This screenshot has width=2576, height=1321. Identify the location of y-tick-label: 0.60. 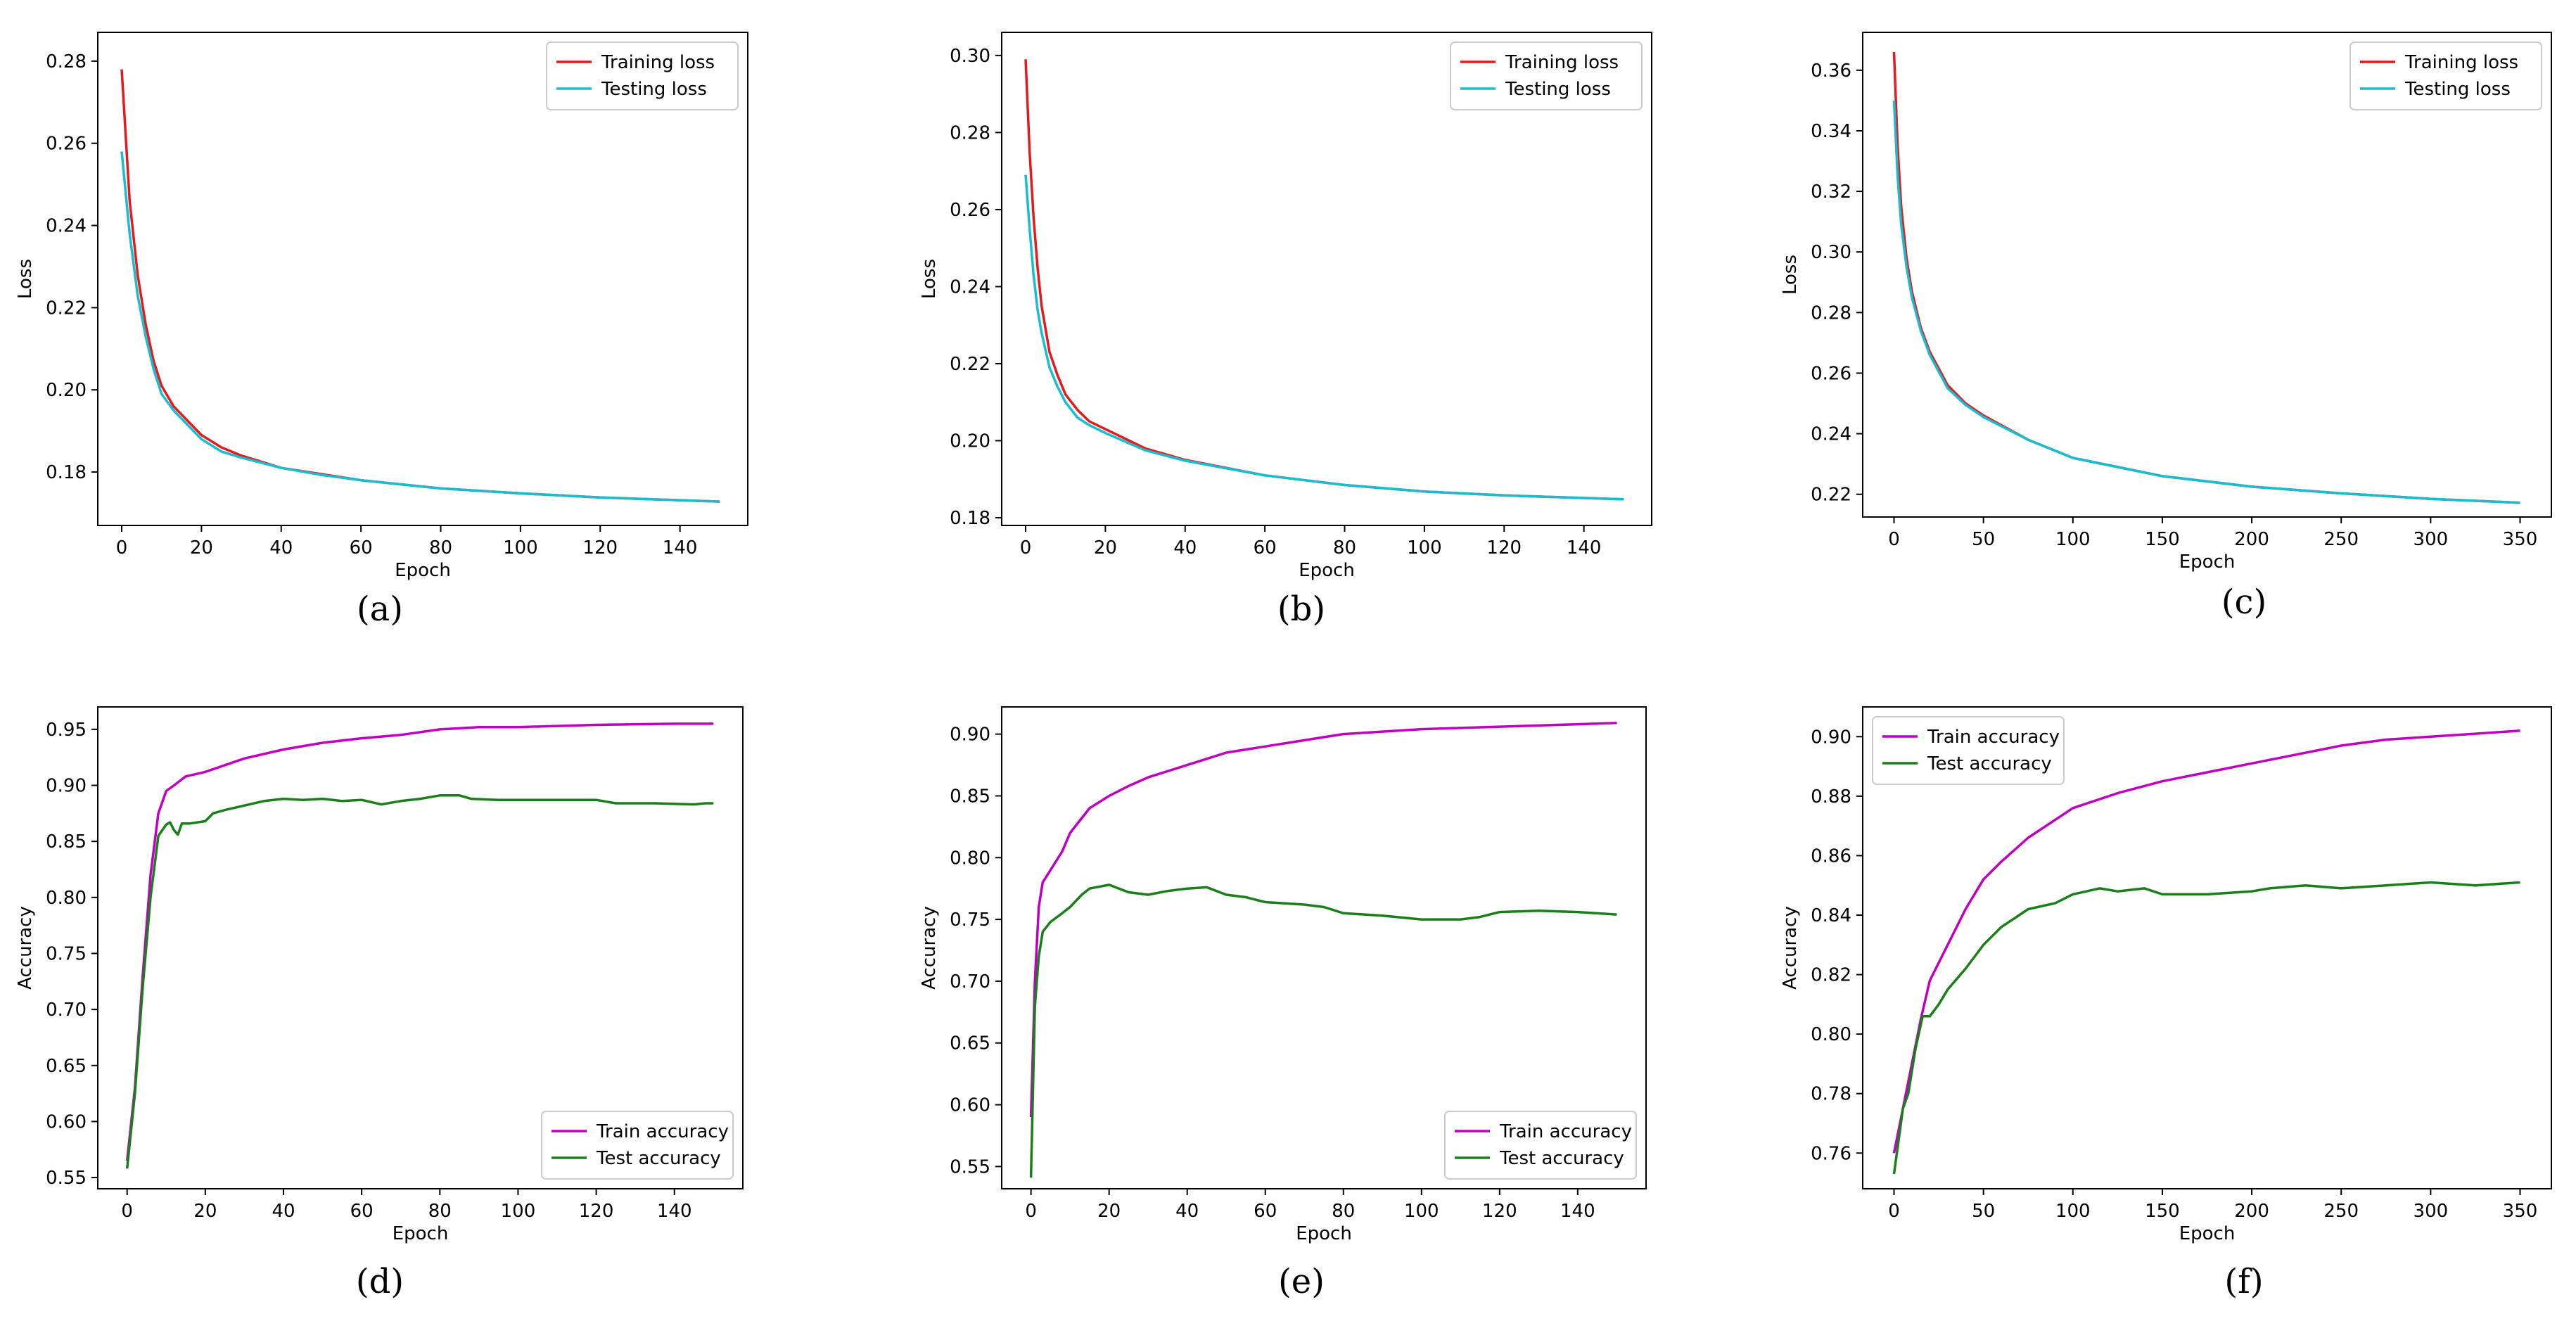
(66, 1122).